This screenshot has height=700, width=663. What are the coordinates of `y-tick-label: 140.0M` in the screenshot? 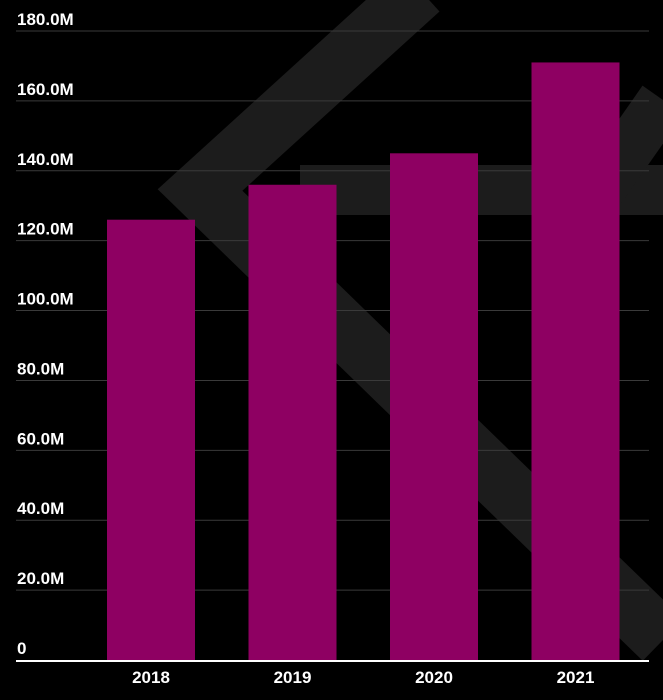 It's located at (45, 159).